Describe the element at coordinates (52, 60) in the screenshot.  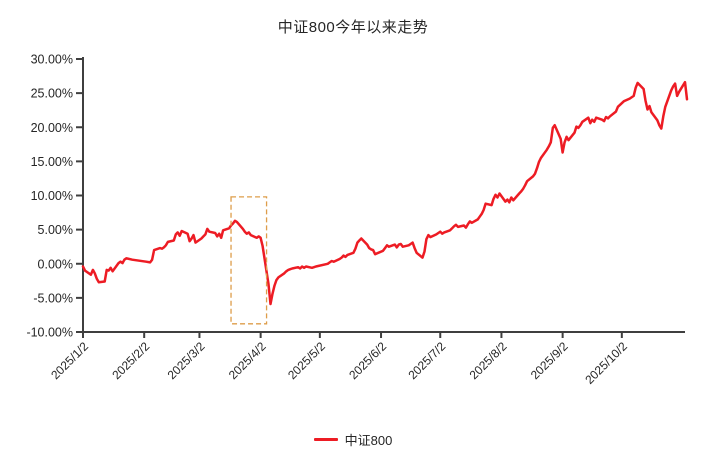
I see `y-tick-label: 30.00%` at that location.